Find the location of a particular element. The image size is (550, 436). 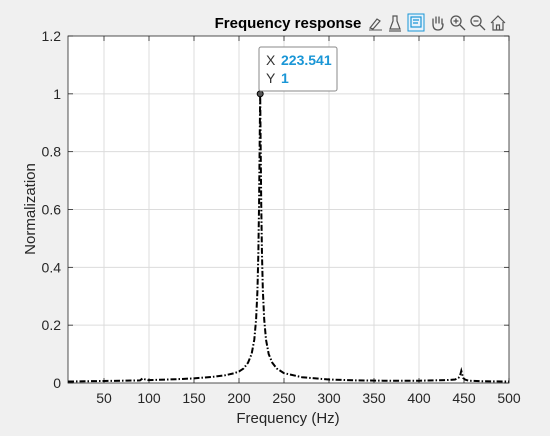

datatip: X 223.541 Y 1 is located at coordinates (298, 69).